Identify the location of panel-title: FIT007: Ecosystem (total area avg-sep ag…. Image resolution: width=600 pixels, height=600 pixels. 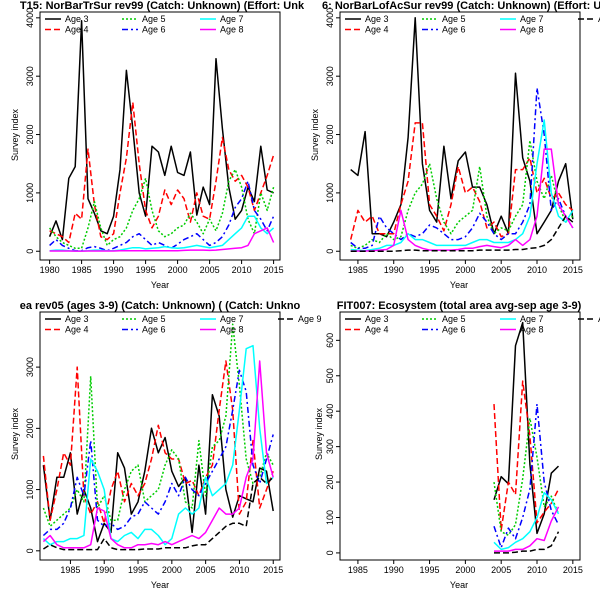
(459, 306).